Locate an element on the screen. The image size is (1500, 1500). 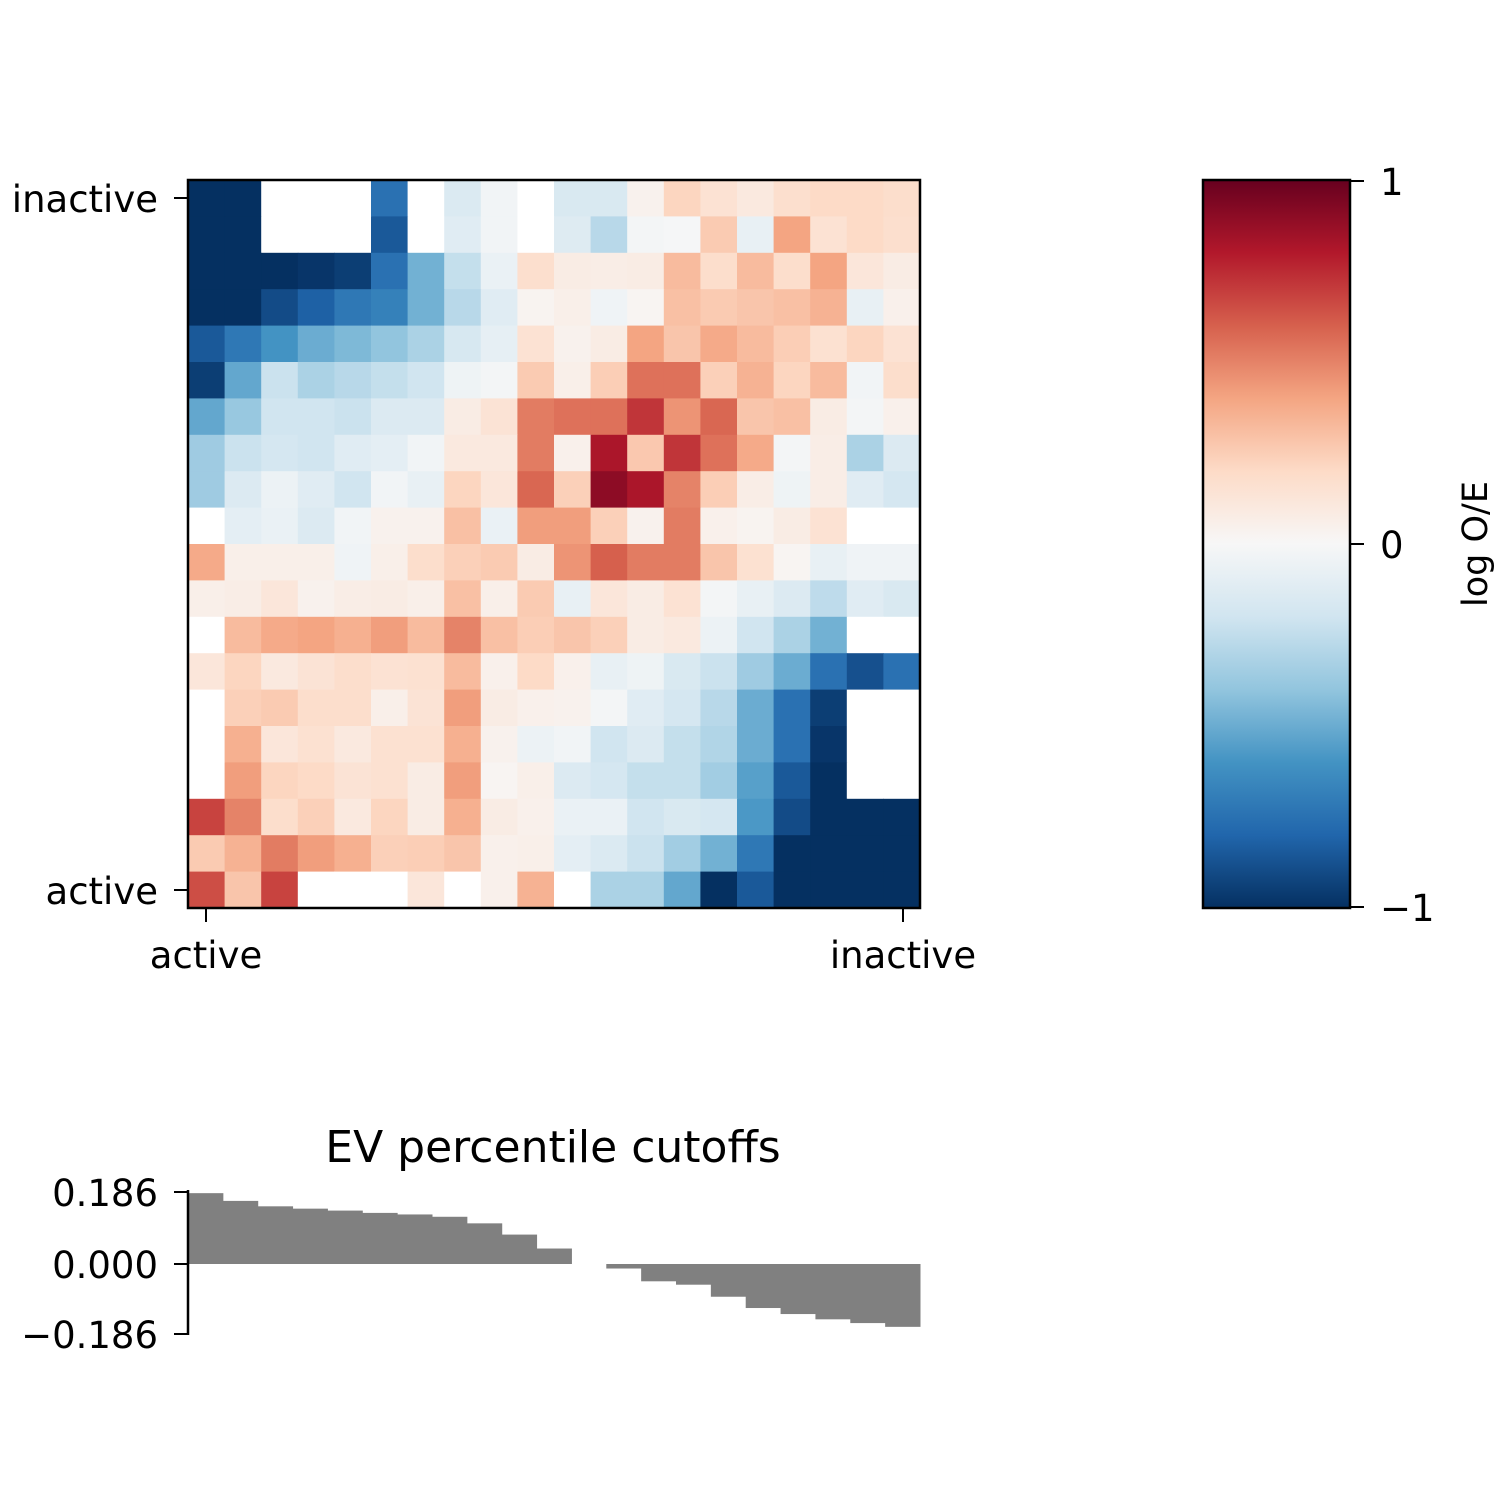
heatmap-cell-r17-c17 is located at coordinates (829, 817).